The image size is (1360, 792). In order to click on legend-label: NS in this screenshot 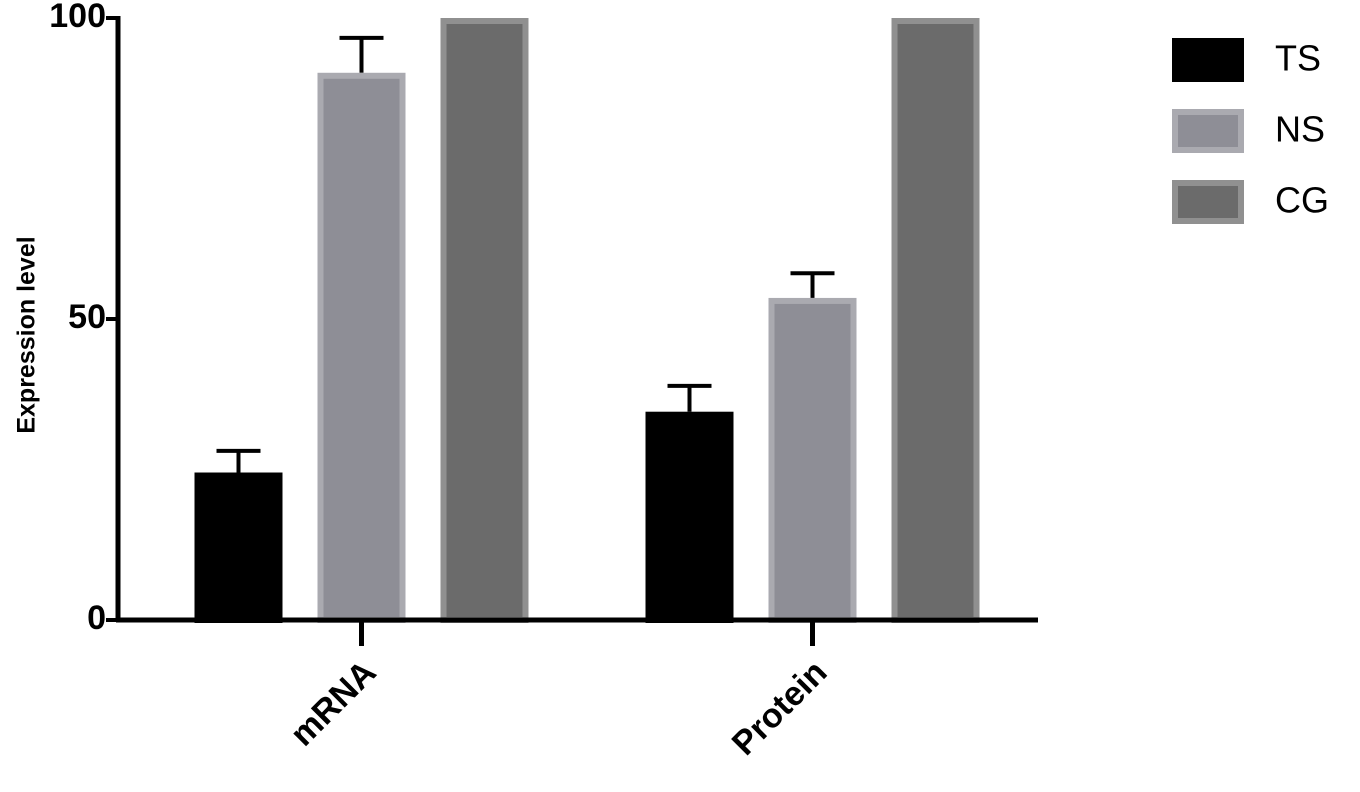, I will do `click(1300, 129)`.